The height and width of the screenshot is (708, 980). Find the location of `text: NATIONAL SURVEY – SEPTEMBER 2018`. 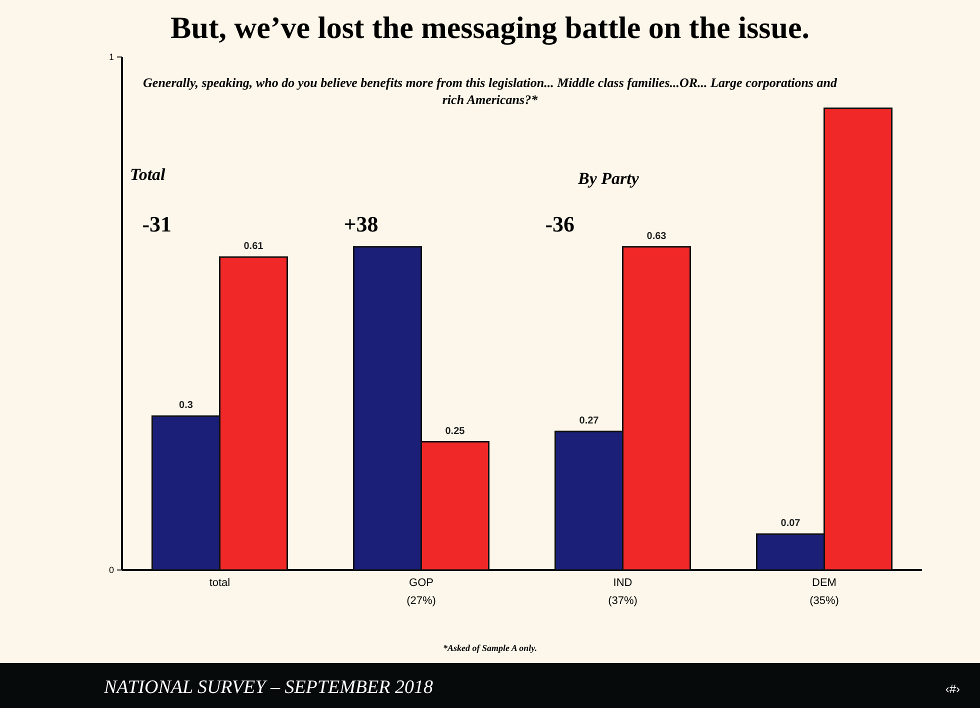

text: NATIONAL SURVEY – SEPTEMBER 2018 is located at coordinates (268, 687).